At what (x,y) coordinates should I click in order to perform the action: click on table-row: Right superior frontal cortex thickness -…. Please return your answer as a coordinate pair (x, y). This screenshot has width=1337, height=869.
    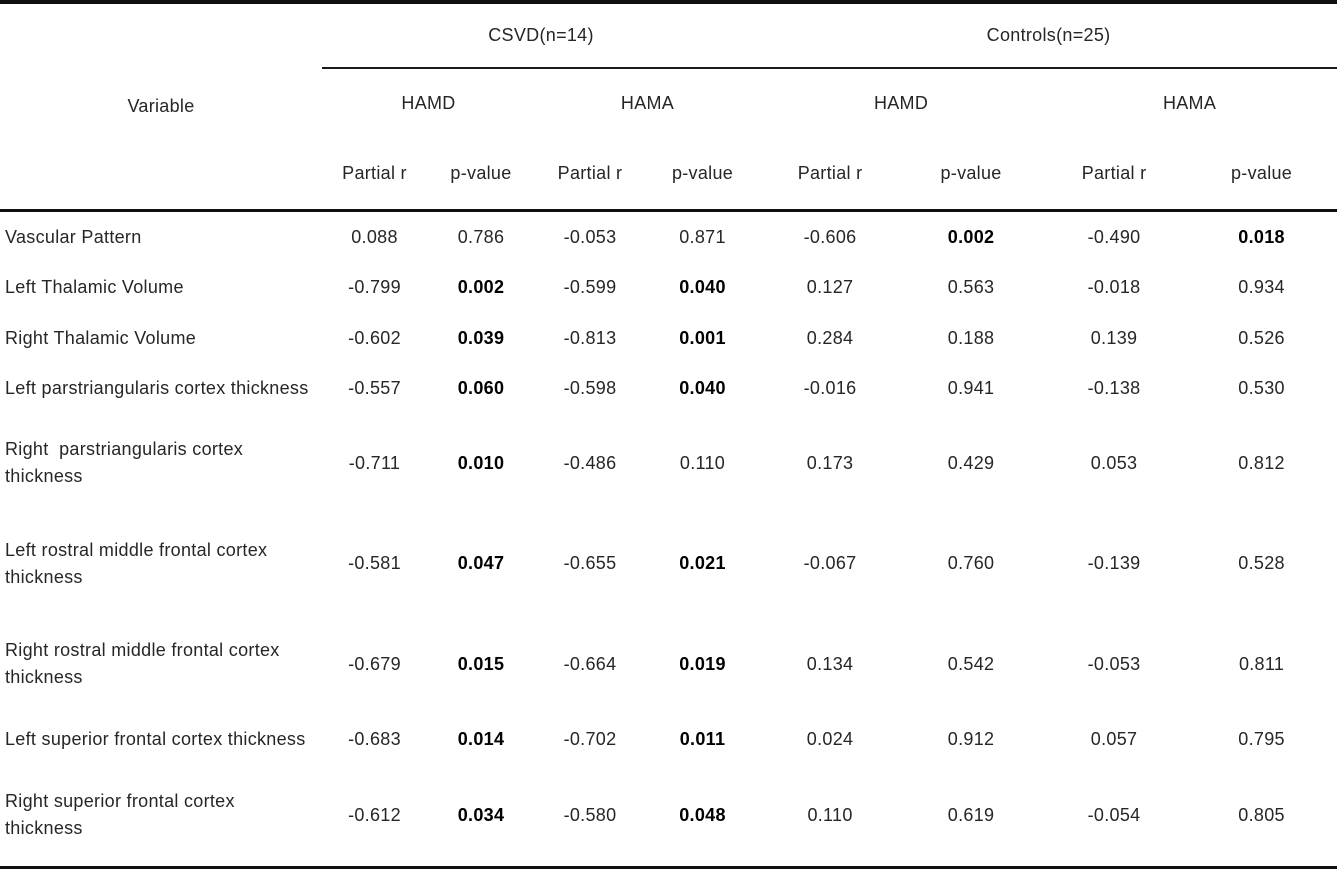
    Looking at the image, I should click on (668, 815).